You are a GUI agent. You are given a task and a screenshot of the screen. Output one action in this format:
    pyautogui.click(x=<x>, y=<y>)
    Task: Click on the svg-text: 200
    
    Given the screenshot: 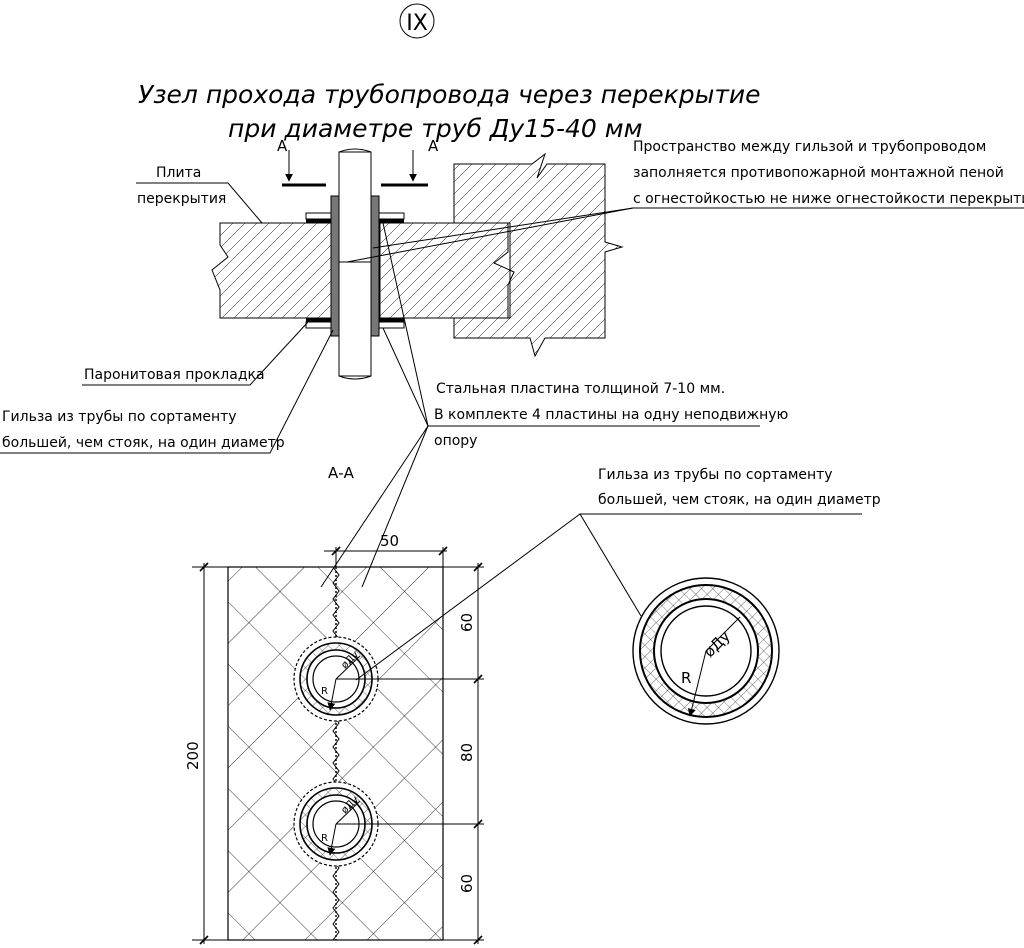 What is the action you would take?
    pyautogui.click(x=193, y=755)
    